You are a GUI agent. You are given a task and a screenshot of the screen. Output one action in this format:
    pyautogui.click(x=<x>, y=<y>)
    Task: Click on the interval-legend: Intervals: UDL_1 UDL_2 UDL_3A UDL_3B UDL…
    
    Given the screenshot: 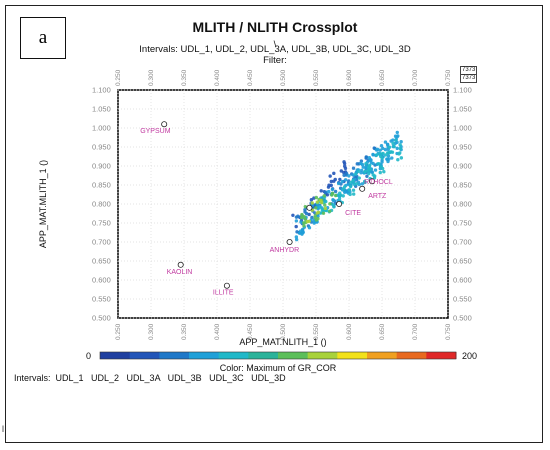 What is the action you would take?
    pyautogui.click(x=150, y=378)
    